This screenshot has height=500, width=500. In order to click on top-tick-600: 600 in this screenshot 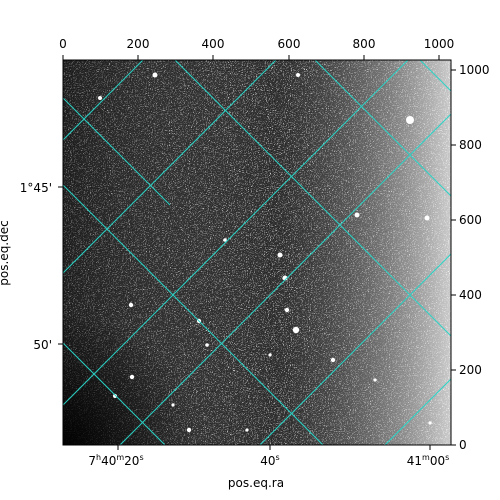, I will do `click(289, 44)`.